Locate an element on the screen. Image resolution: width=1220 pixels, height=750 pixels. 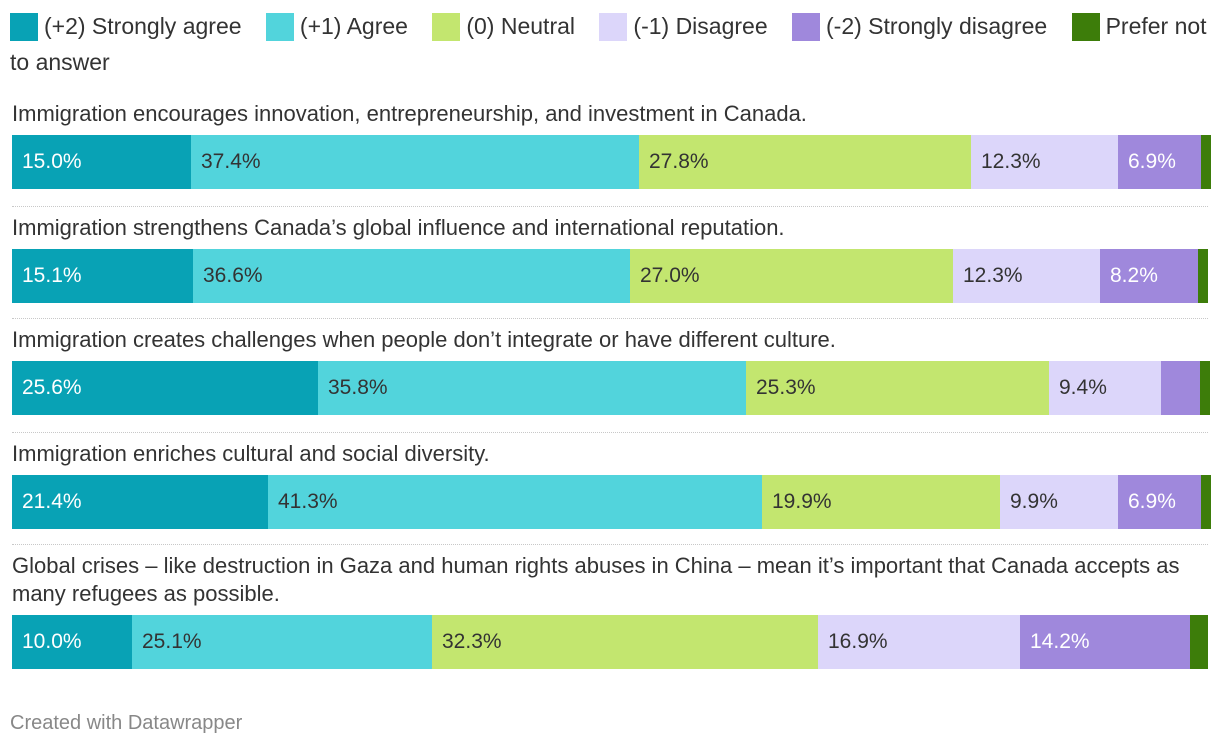
bar-segment: 15.1% is located at coordinates (102, 276).